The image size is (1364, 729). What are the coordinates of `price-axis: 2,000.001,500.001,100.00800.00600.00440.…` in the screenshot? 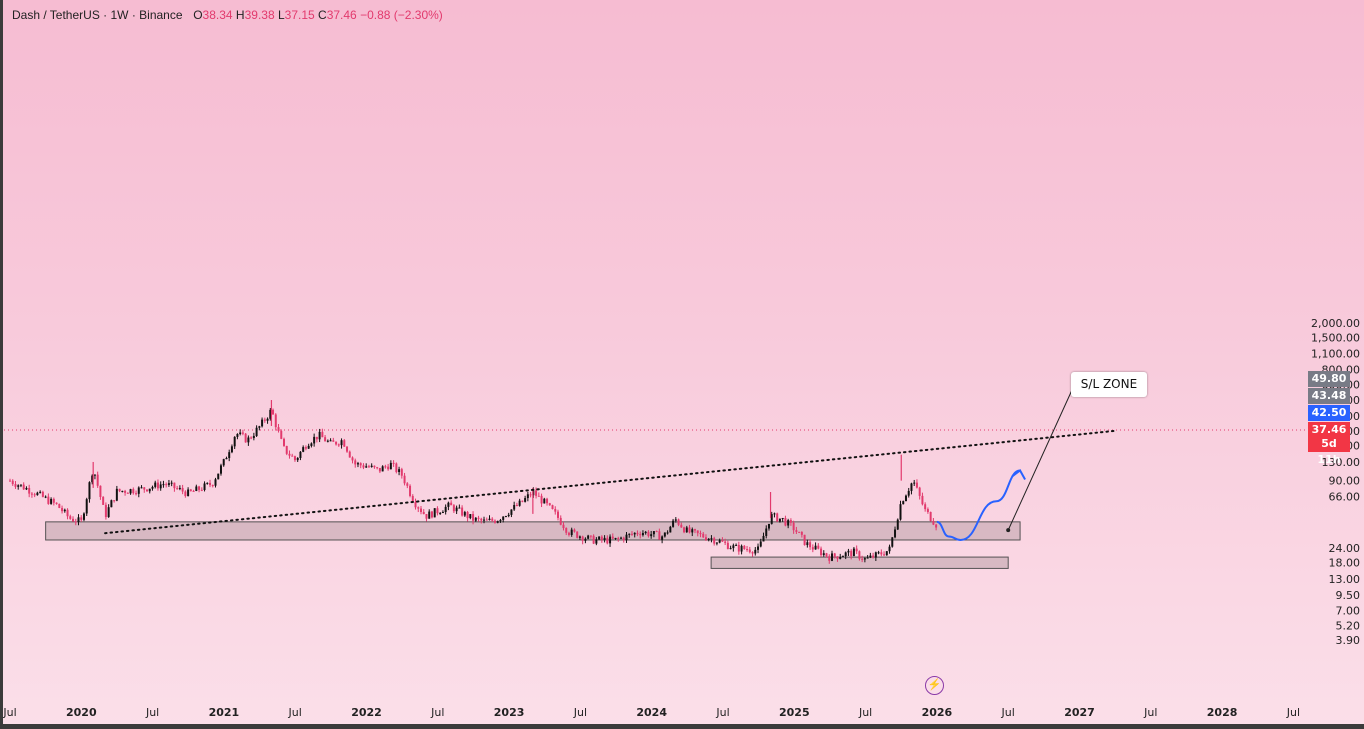 It's located at (1335, 482).